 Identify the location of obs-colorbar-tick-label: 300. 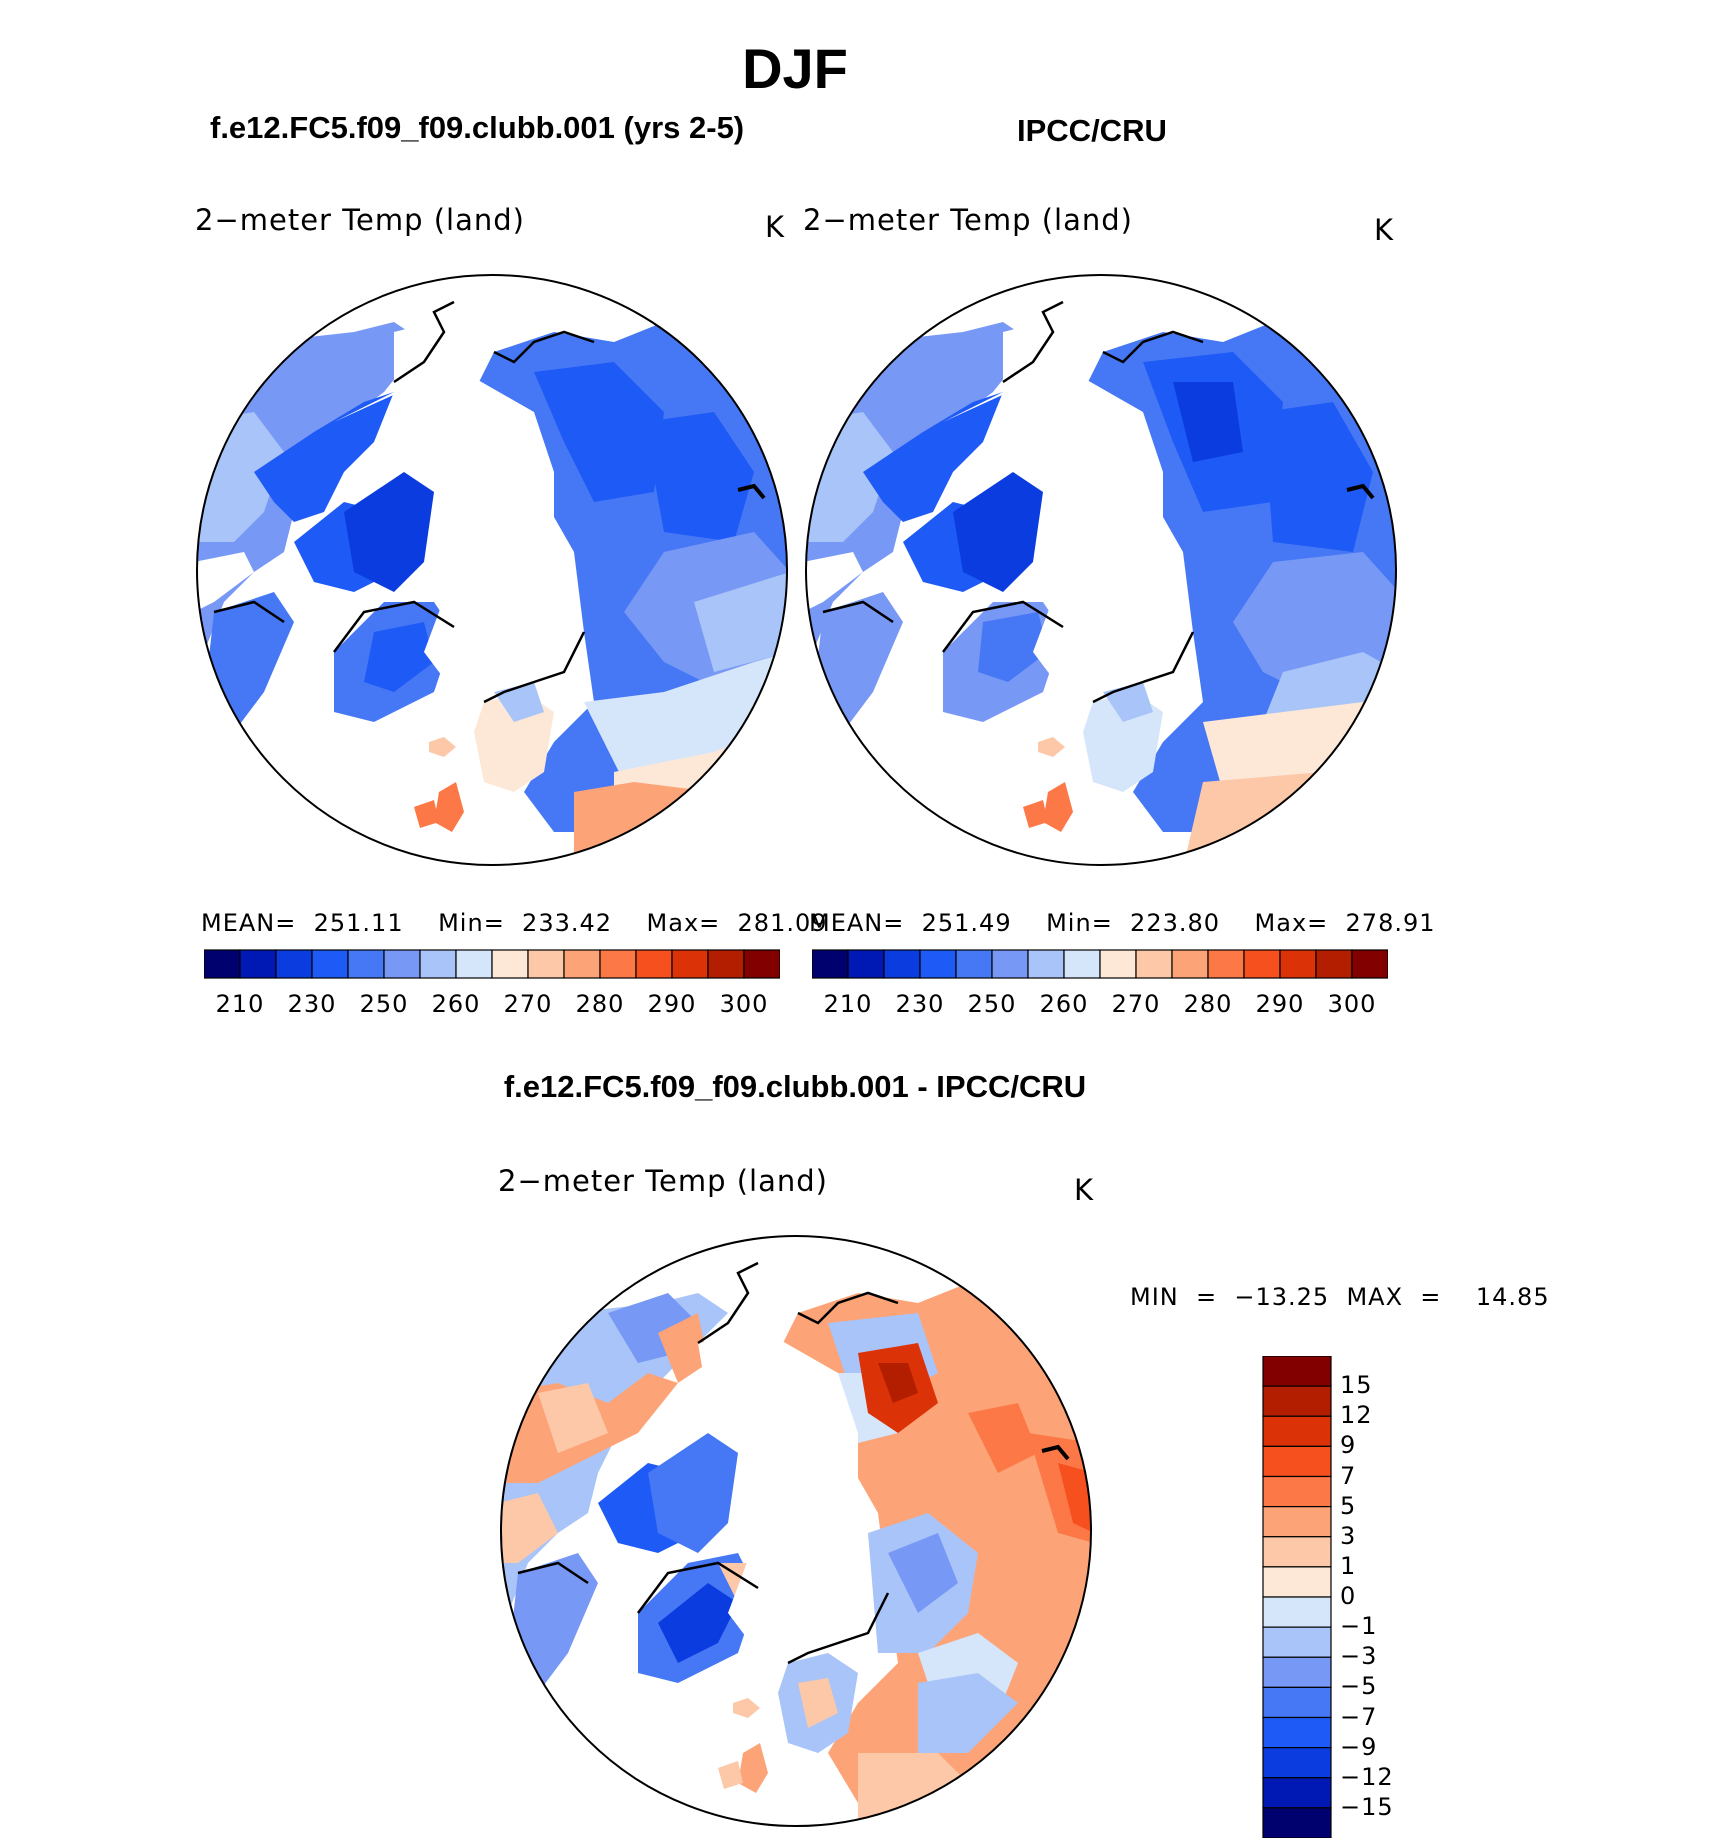
(1352, 1004).